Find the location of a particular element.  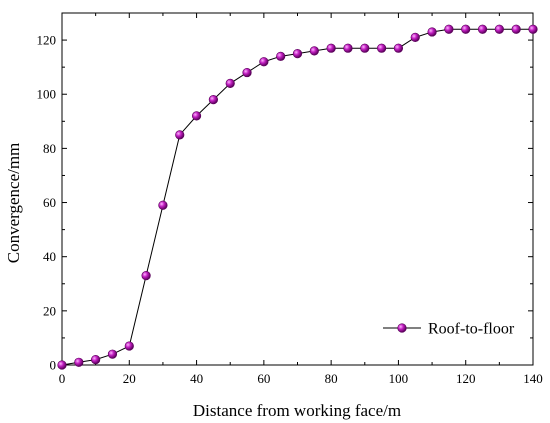

y-tick-label: 40 is located at coordinates (49, 256).